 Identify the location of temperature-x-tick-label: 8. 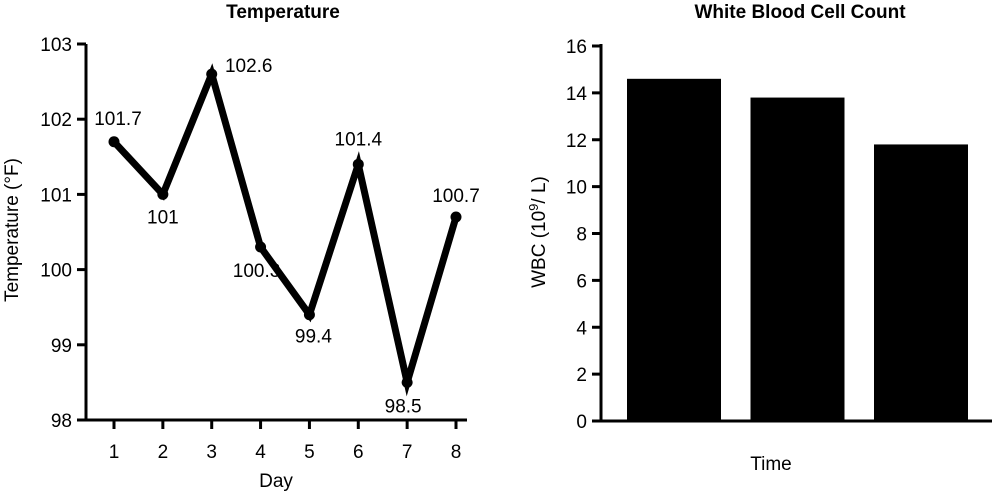
(456, 452).